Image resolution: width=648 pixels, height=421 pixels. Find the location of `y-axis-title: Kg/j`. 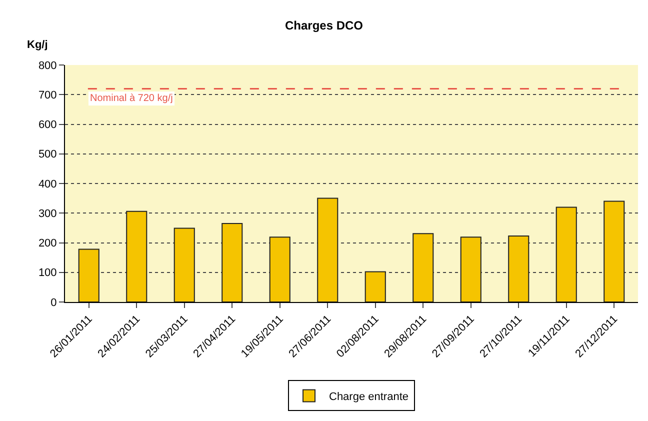

y-axis-title: Kg/j is located at coordinates (37, 45).